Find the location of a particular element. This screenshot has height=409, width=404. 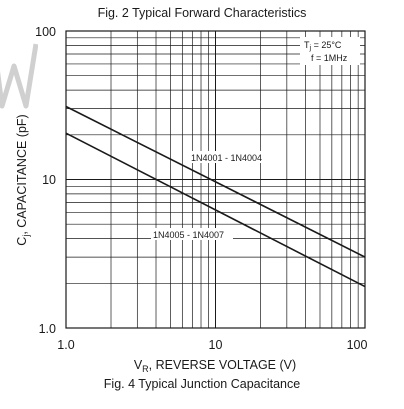

y-tick-label-10: 10 is located at coordinates (49, 180).